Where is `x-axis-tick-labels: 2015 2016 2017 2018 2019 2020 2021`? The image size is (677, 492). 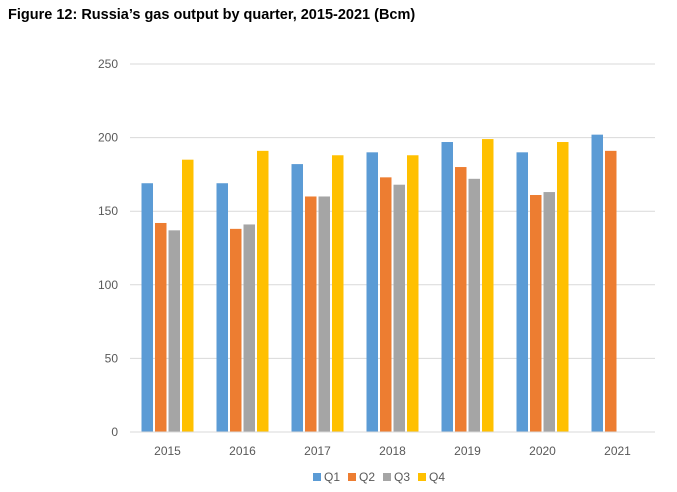 x-axis-tick-labels: 2015 2016 2017 2018 2019 2020 2021 is located at coordinates (392, 451).